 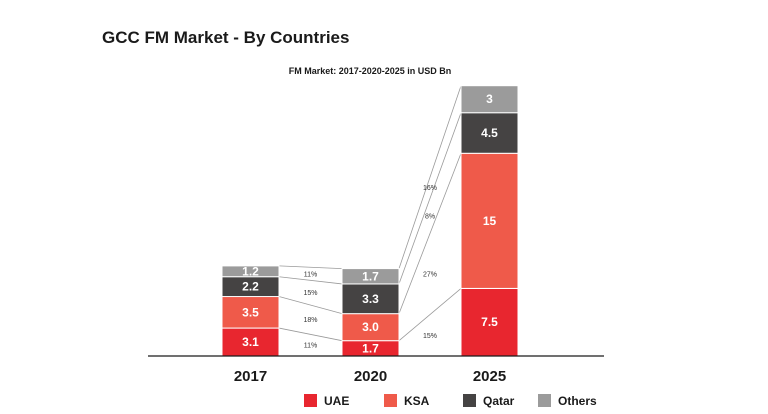 What do you see at coordinates (370, 71) in the screenshot?
I see `chart-subtitle: FM Market: 2017-2020-2025 in USD Bn` at bounding box center [370, 71].